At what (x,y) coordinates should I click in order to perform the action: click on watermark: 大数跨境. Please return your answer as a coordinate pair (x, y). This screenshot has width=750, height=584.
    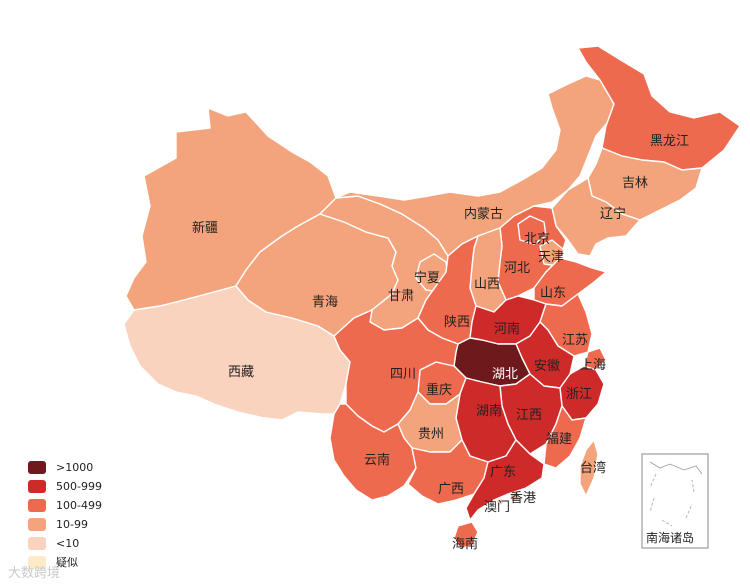
    Looking at the image, I should click on (34, 573).